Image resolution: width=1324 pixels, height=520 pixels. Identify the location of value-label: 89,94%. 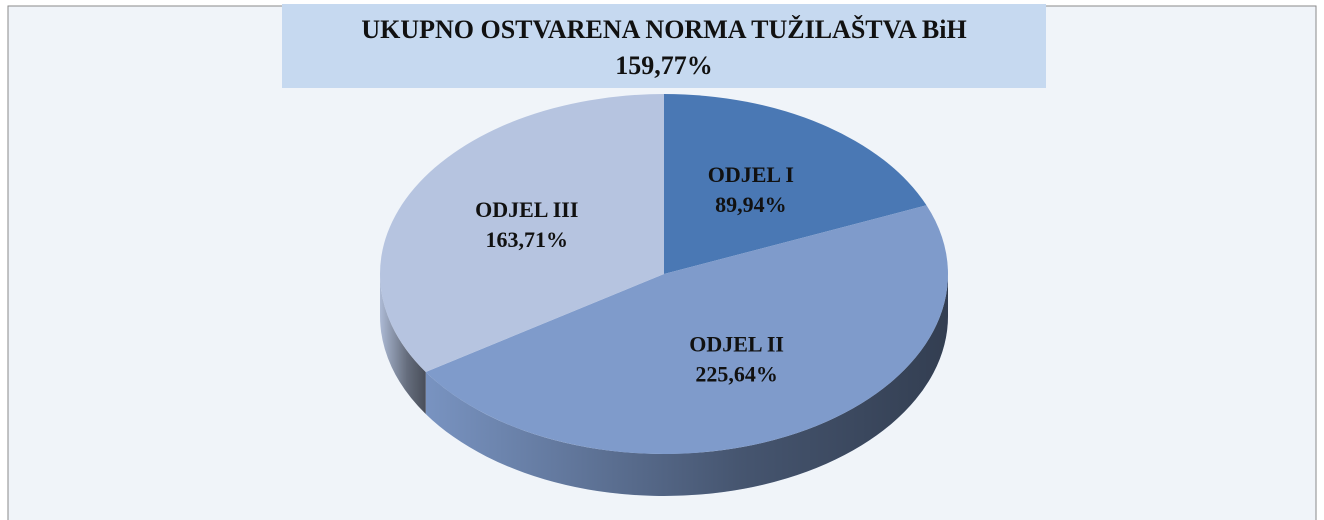
(751, 204).